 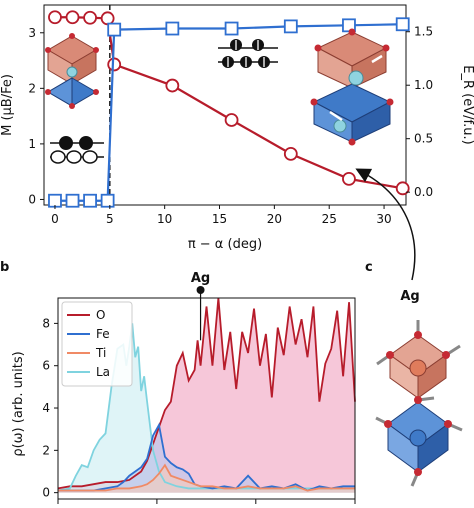 I want to click on octahedron-blue-icon, so click(x=418, y=437).